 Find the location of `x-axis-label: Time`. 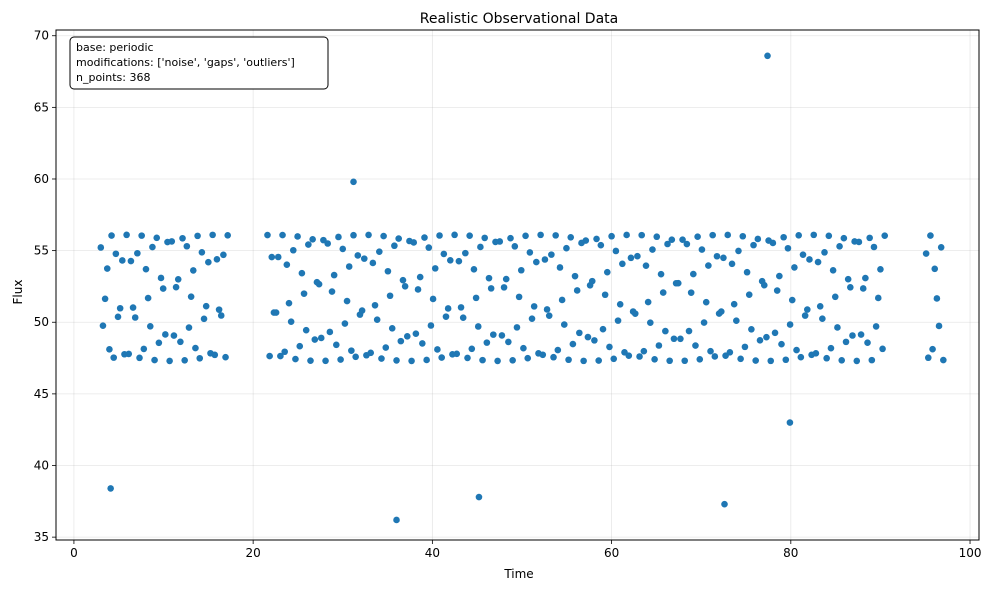

x-axis-label: Time is located at coordinates (518, 574).